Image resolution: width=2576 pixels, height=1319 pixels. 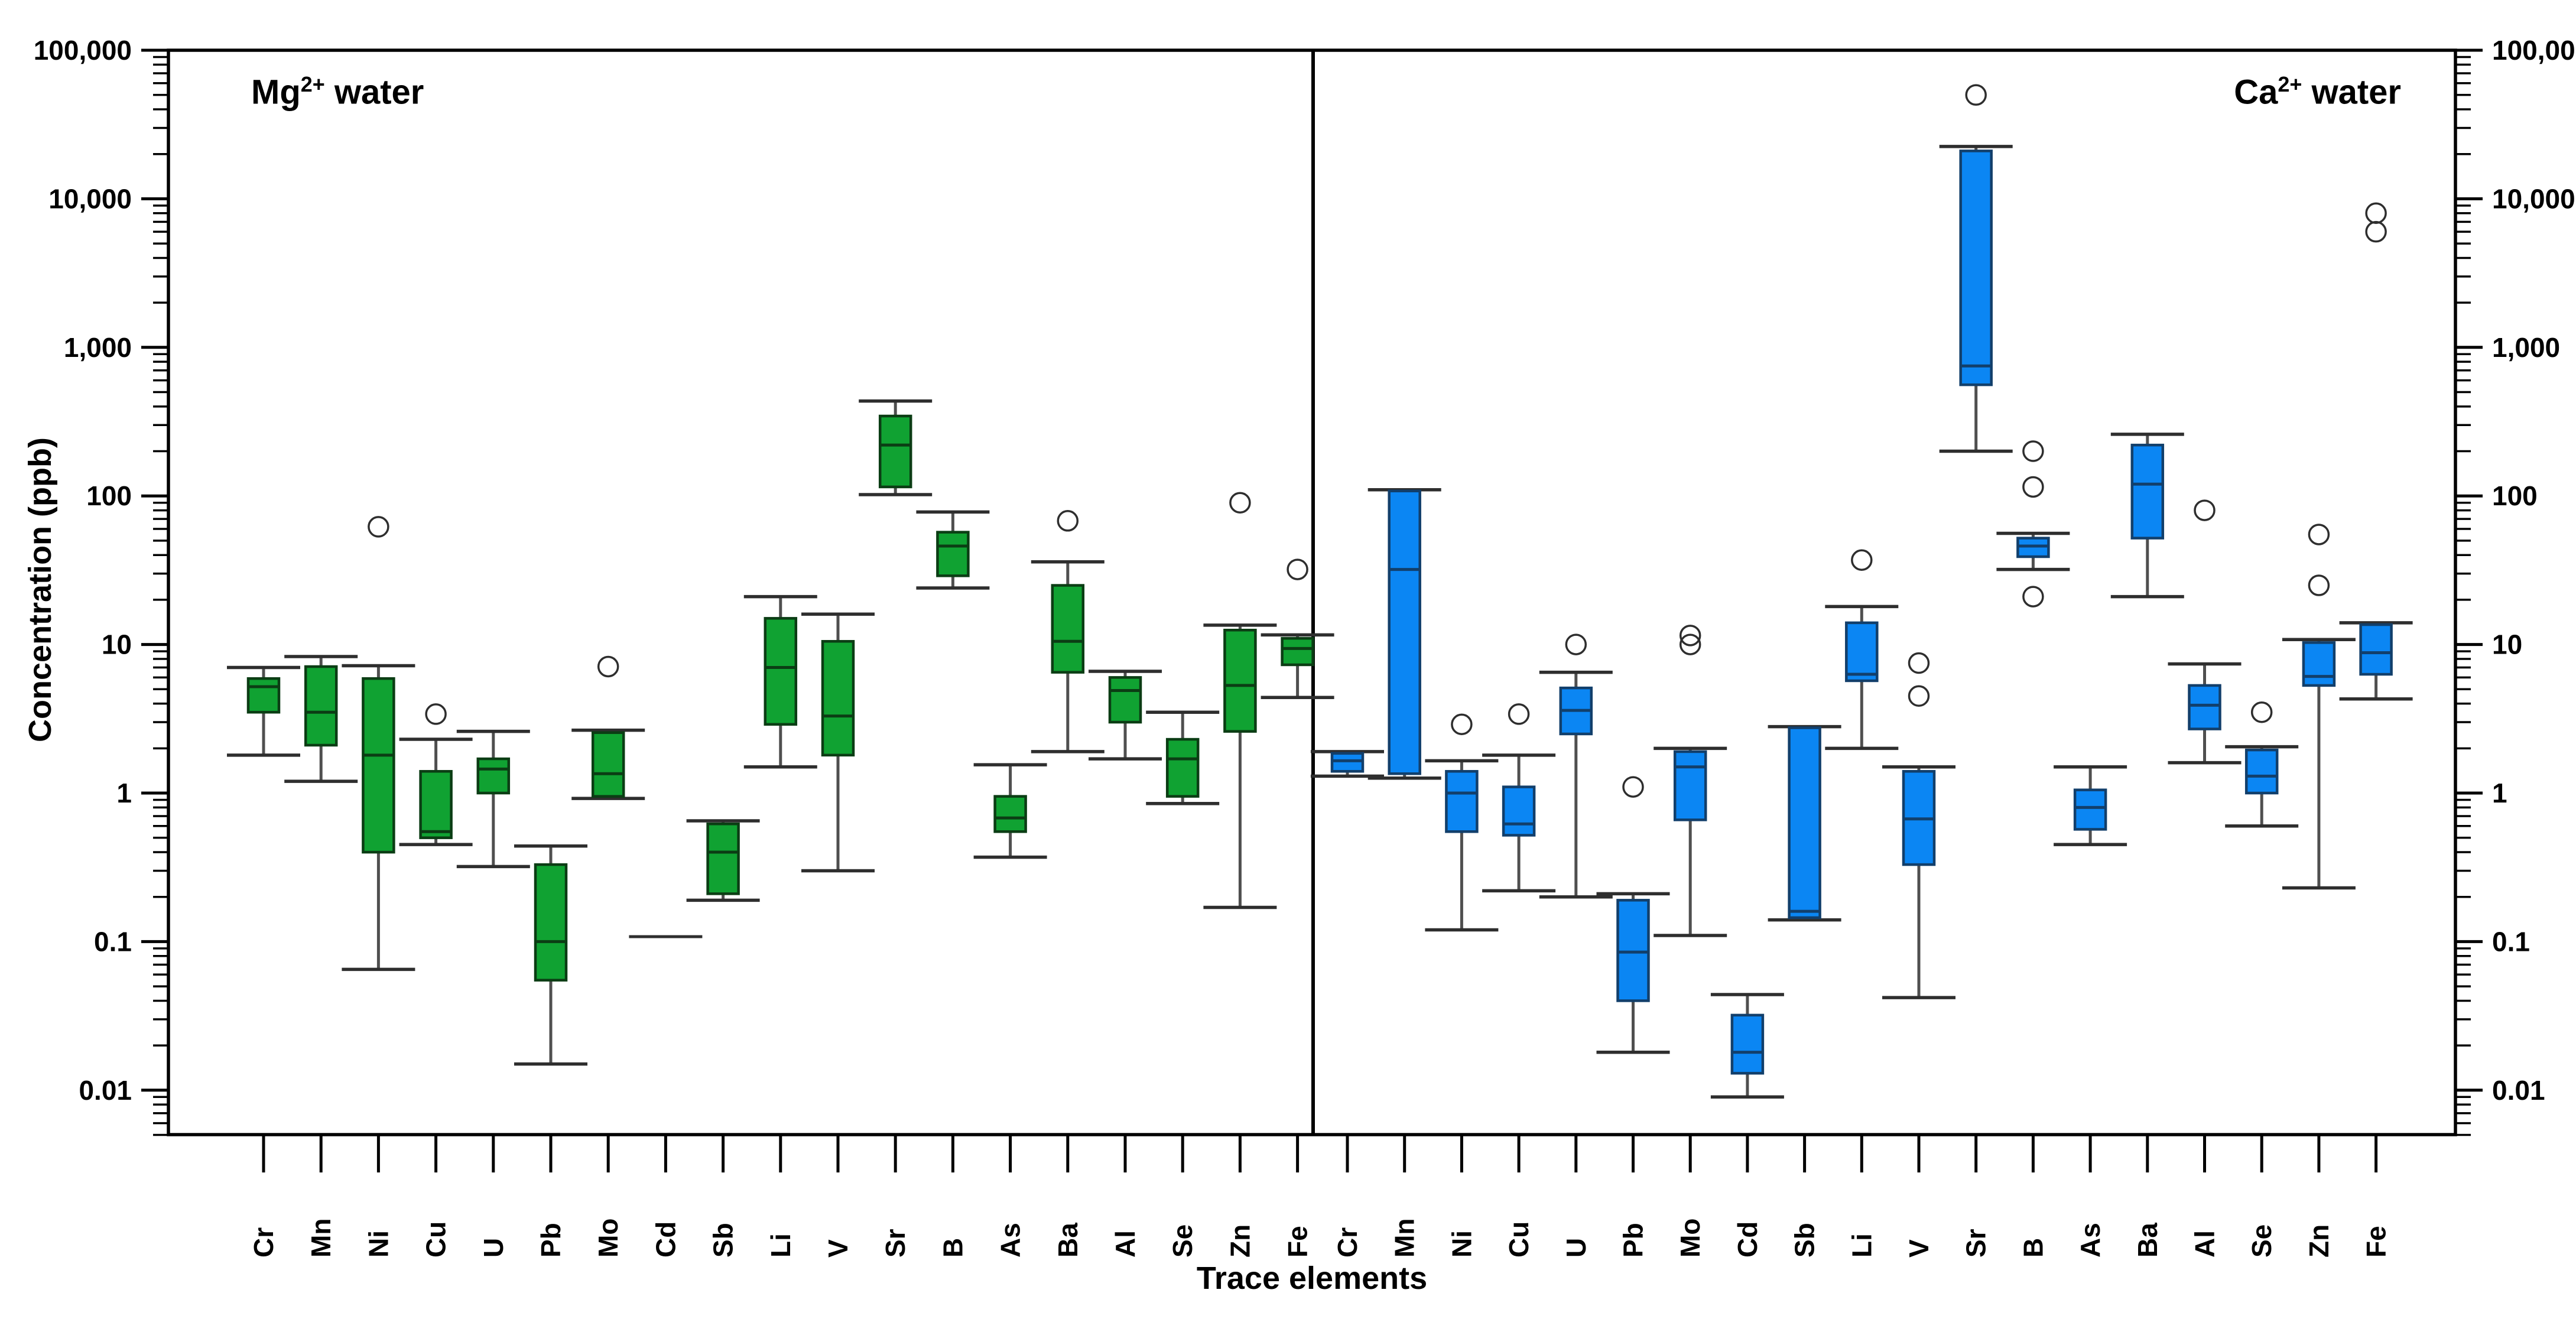 I want to click on box-mg-V, so click(x=838, y=698).